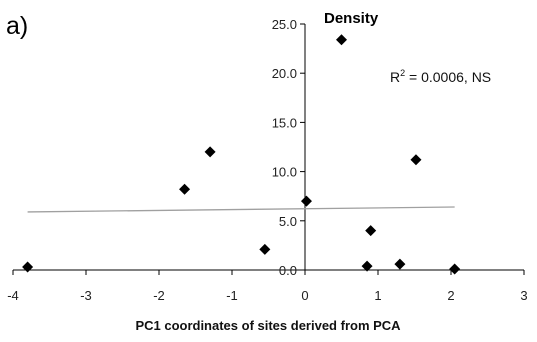 The height and width of the screenshot is (342, 537). I want to click on x-tick-label: 2, so click(450, 295).